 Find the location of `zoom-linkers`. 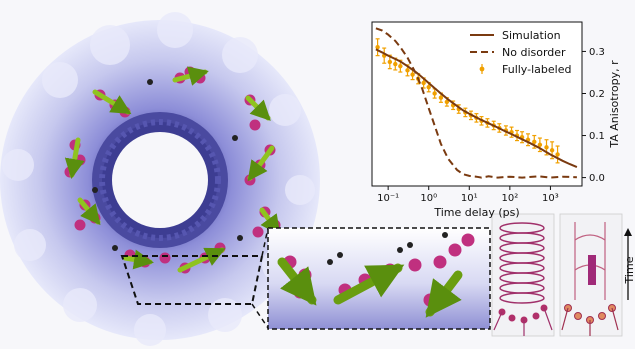

zoom-linkers is located at coordinates (387, 248).